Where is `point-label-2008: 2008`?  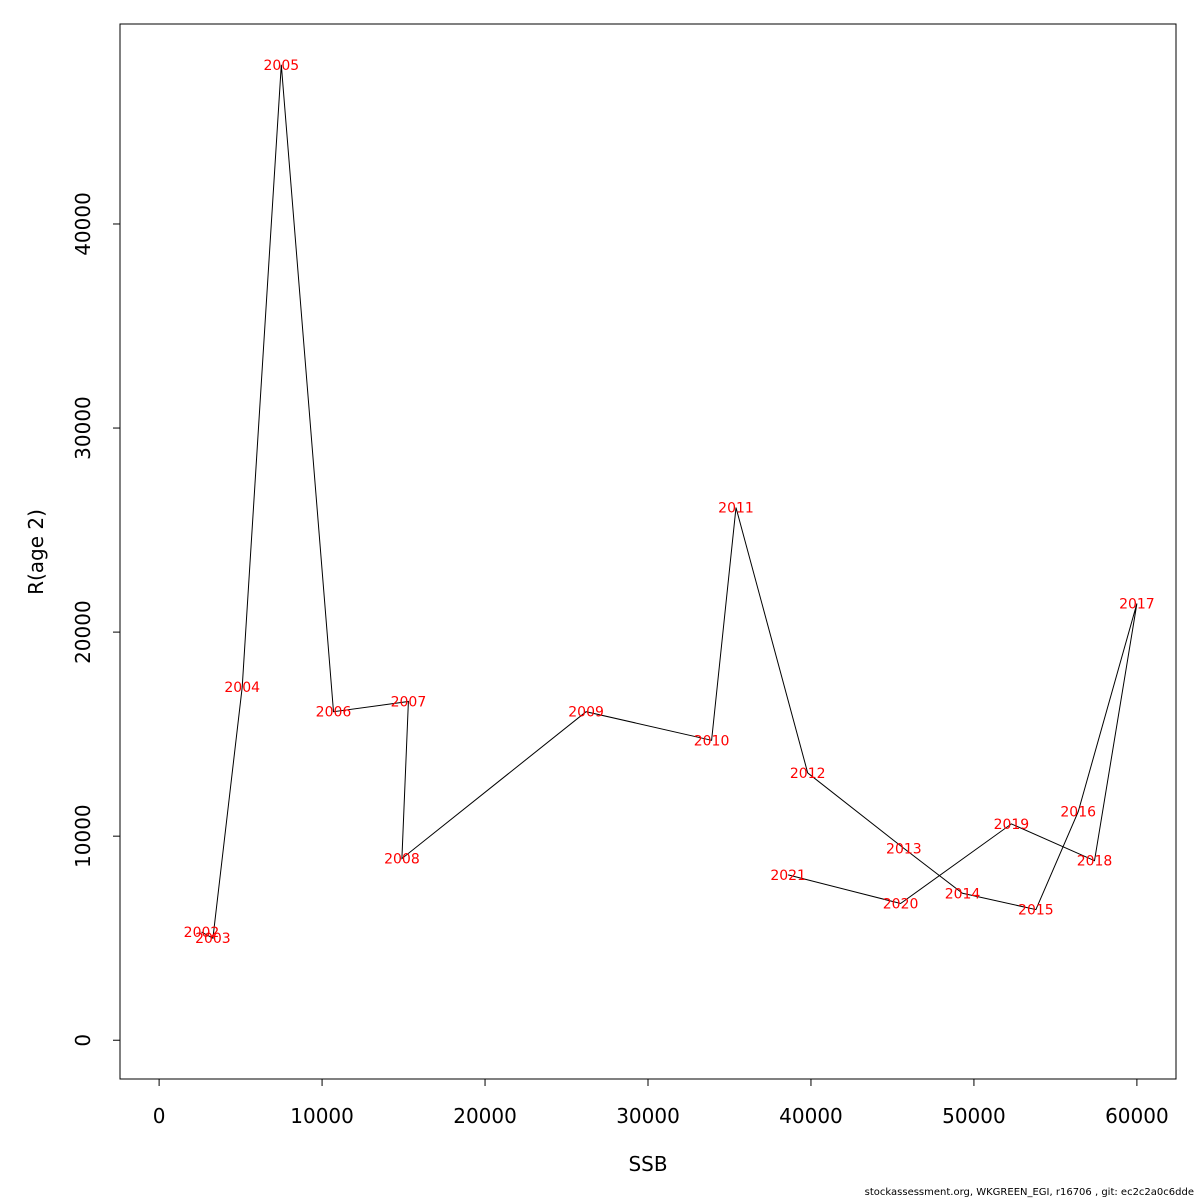 point-label-2008: 2008 is located at coordinates (402, 860).